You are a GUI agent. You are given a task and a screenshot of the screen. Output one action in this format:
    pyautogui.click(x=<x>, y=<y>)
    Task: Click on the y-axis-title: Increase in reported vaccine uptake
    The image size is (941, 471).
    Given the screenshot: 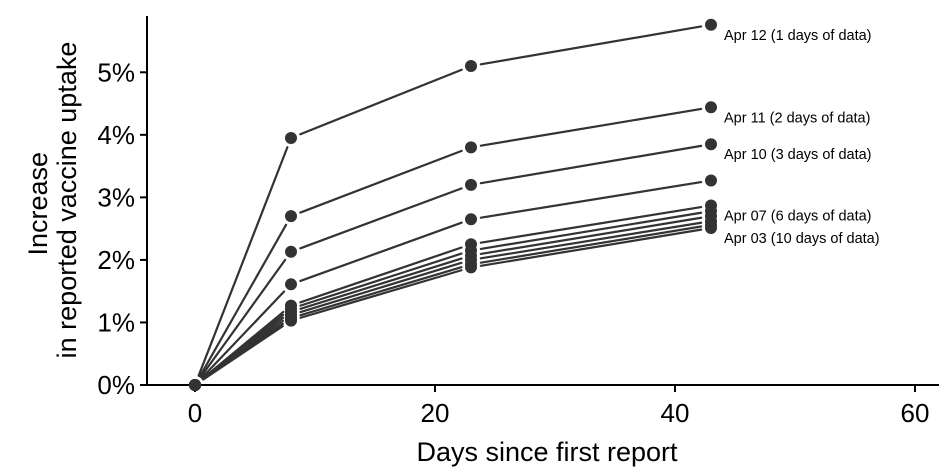 What is the action you would take?
    pyautogui.click(x=52, y=200)
    